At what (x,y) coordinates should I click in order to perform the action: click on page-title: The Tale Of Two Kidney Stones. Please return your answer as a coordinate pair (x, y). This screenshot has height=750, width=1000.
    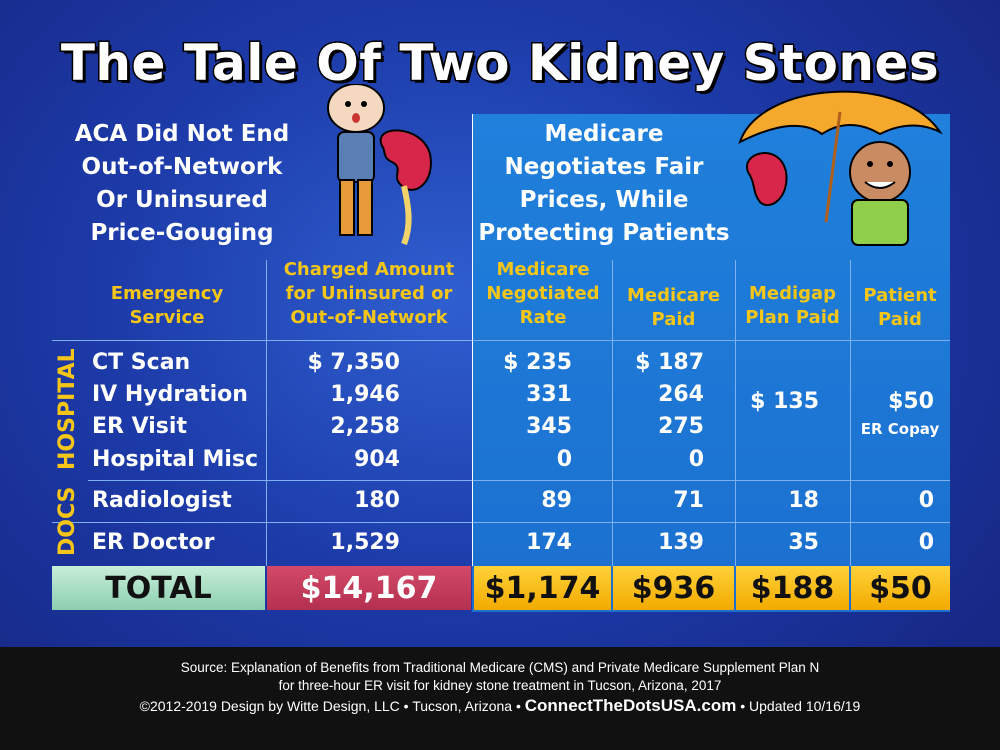
    Looking at the image, I should click on (499, 63).